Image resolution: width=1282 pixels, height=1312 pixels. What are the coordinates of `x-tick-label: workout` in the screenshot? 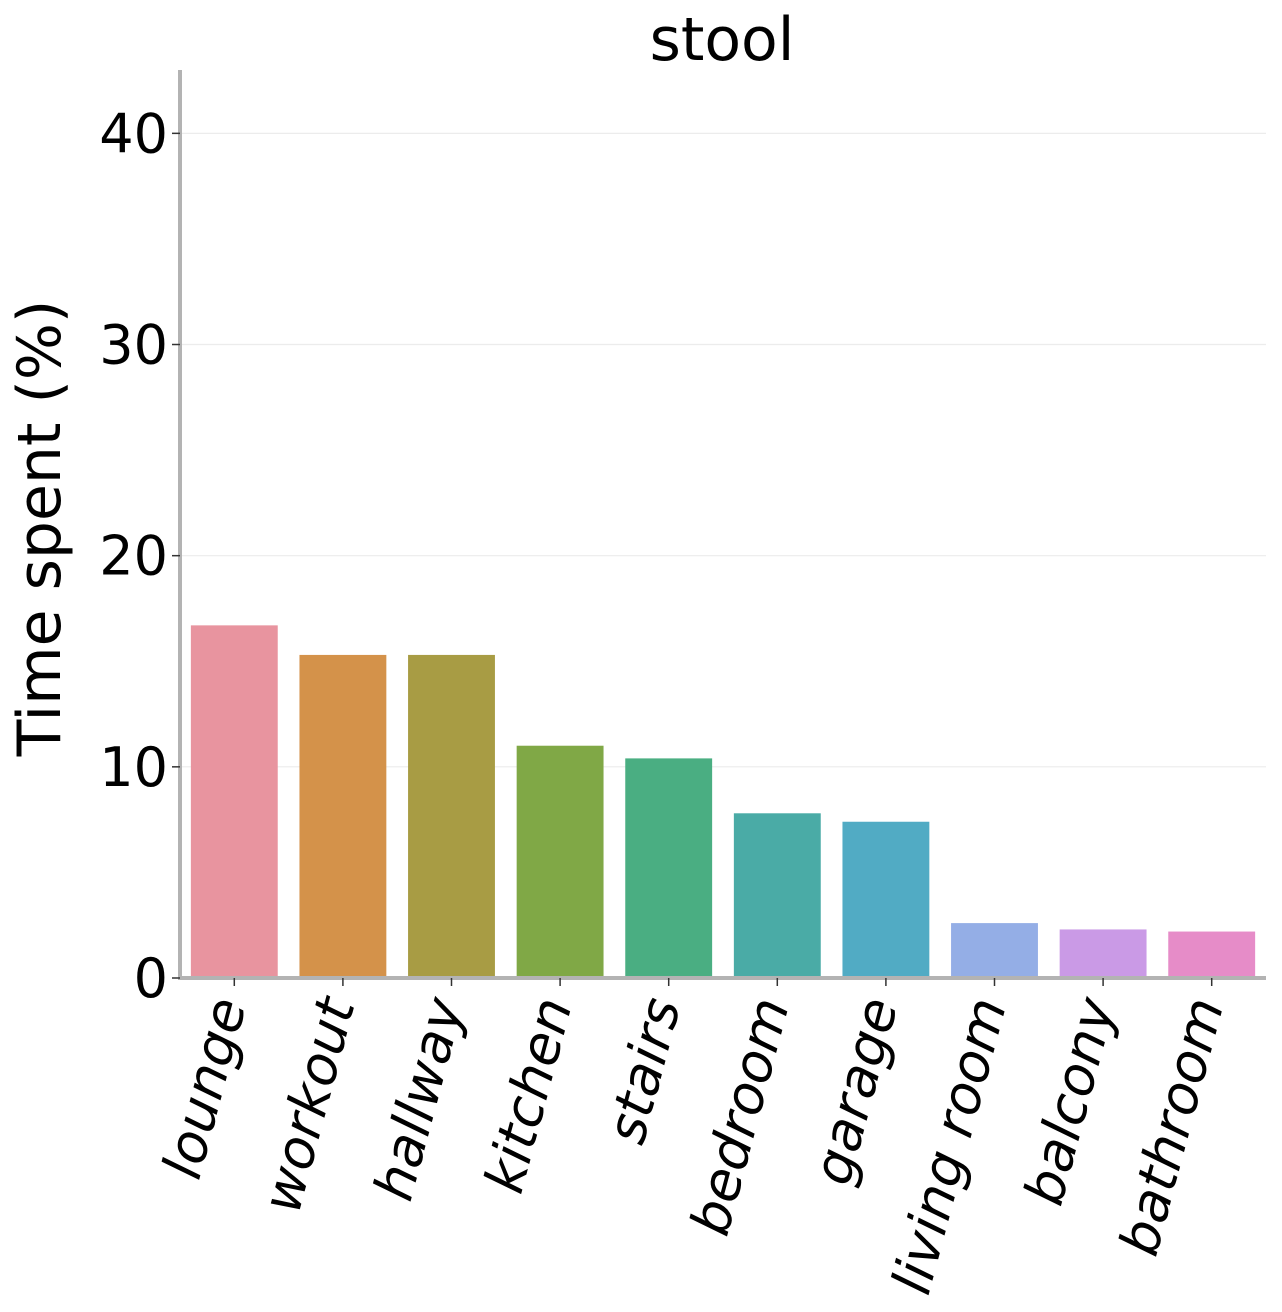 It's located at (309, 1104).